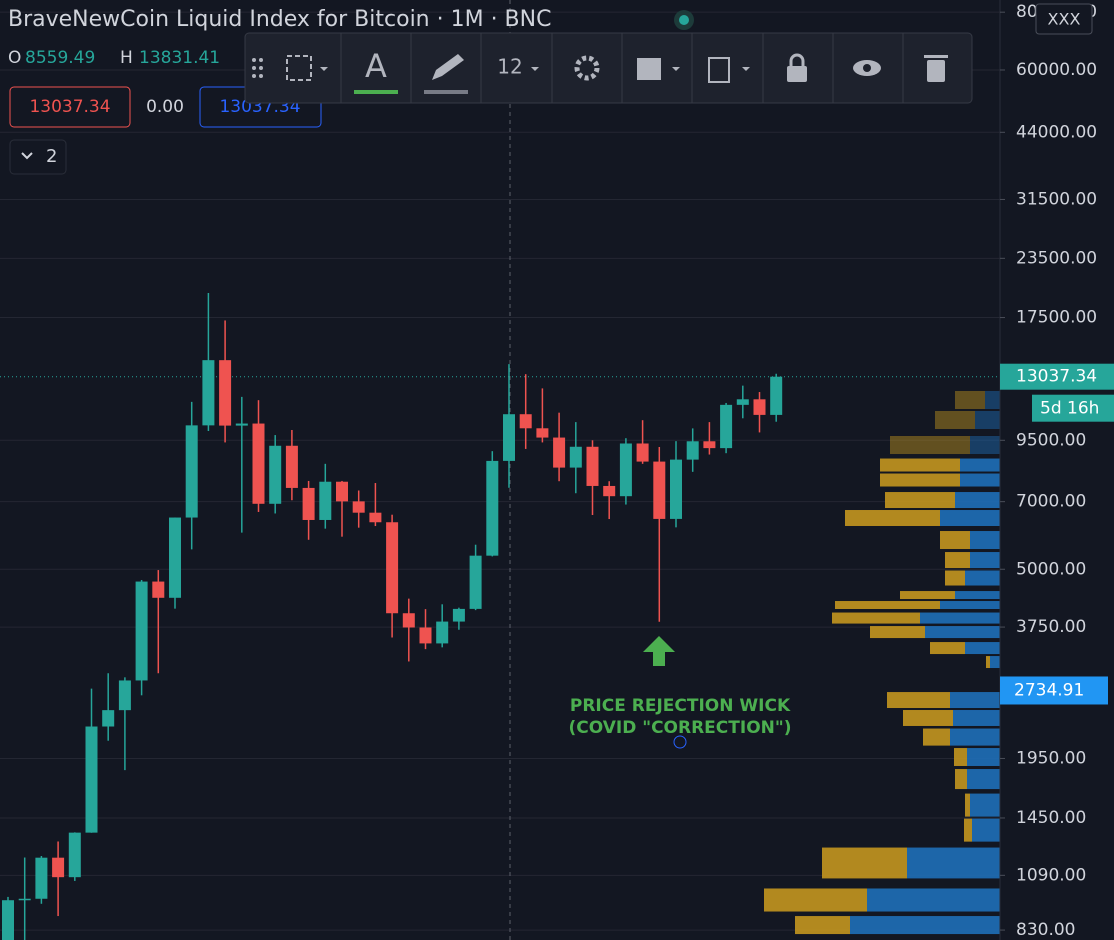 This screenshot has height=940, width=1114. Describe the element at coordinates (376, 66) in the screenshot. I see `text-color-icon: A` at that location.